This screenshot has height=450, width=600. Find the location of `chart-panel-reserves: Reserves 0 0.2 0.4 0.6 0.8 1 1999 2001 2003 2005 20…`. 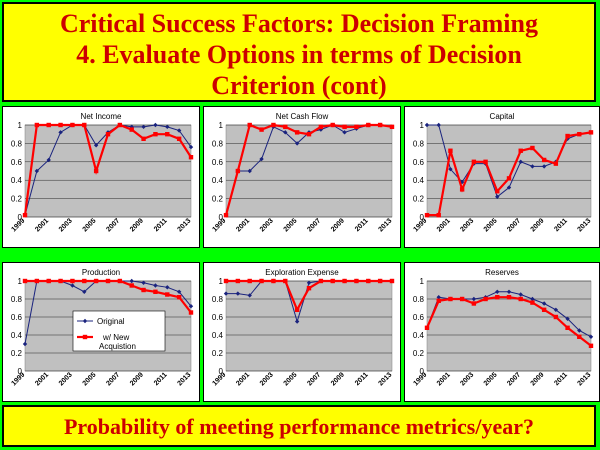

chart-panel-reserves: Reserves 0 0.2 0.4 0.6 0.8 1 1999 2001 2003 2005 20… is located at coordinates (502, 332).